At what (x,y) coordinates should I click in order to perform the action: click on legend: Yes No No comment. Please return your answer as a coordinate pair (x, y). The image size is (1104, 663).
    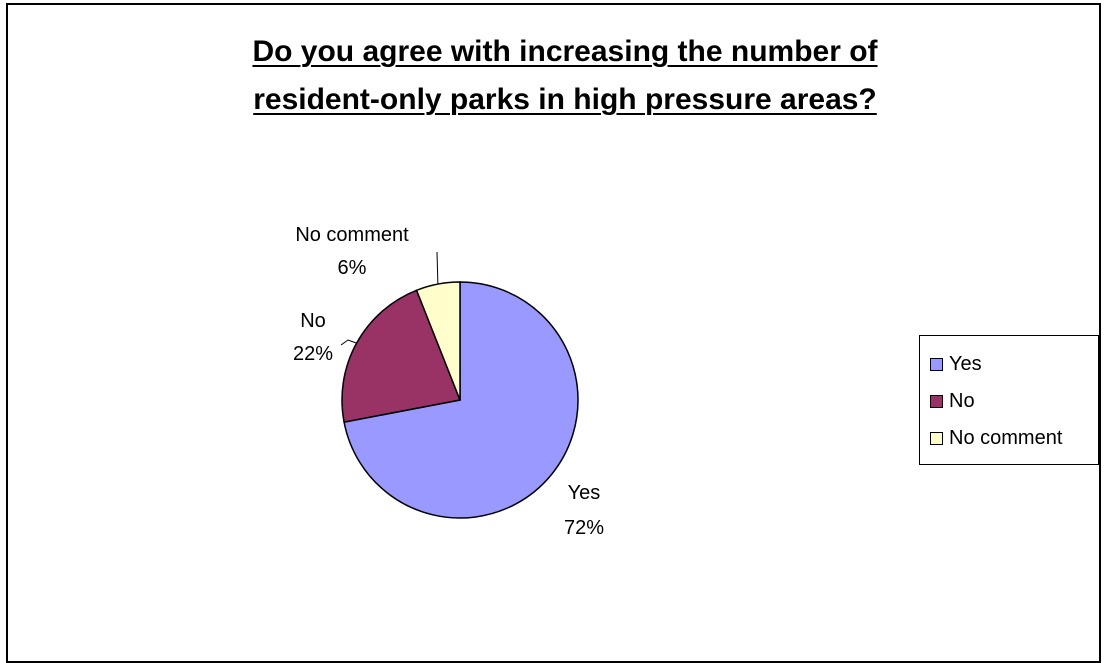
    Looking at the image, I should click on (1009, 400).